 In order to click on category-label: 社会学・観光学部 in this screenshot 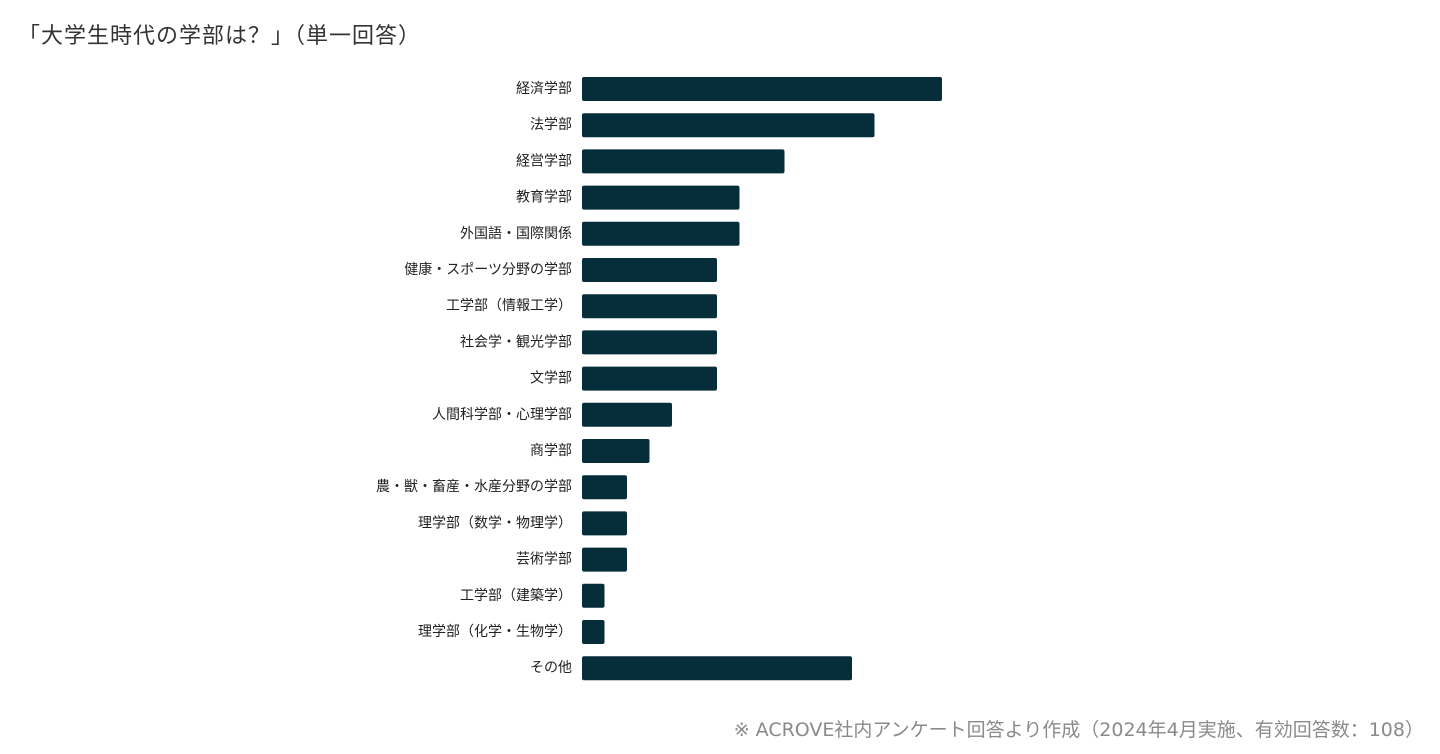, I will do `click(516, 341)`.